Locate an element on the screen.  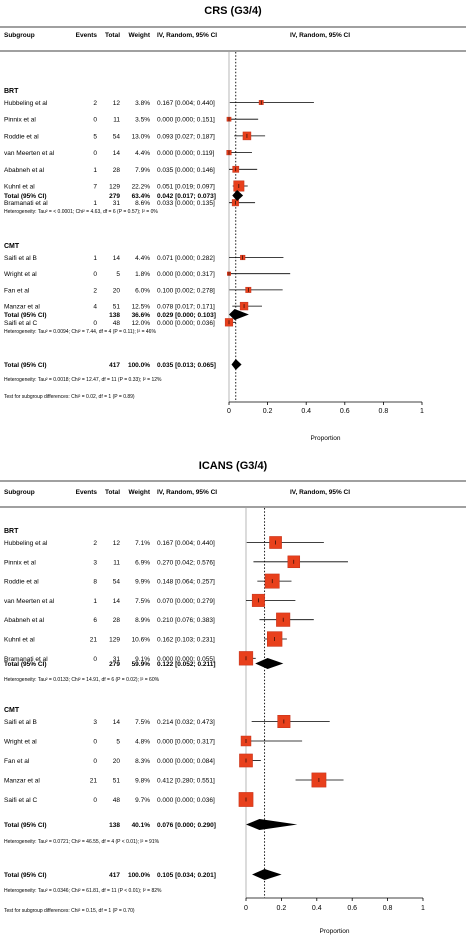
overall-total-label: Total (95% CI) is located at coordinates (25, 365).